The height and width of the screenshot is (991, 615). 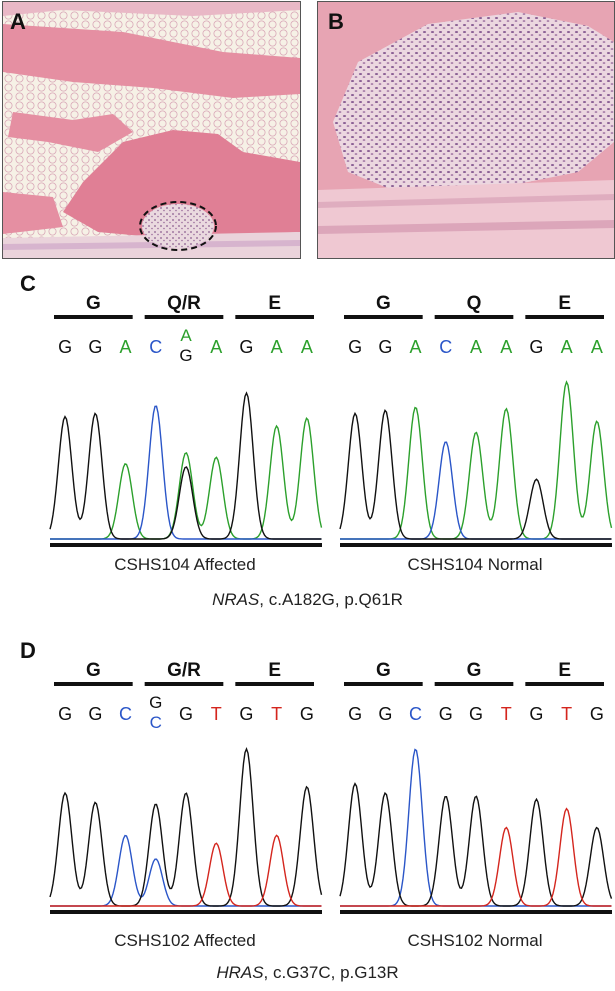 I want to click on histology-a-drawing, so click(x=151, y=130).